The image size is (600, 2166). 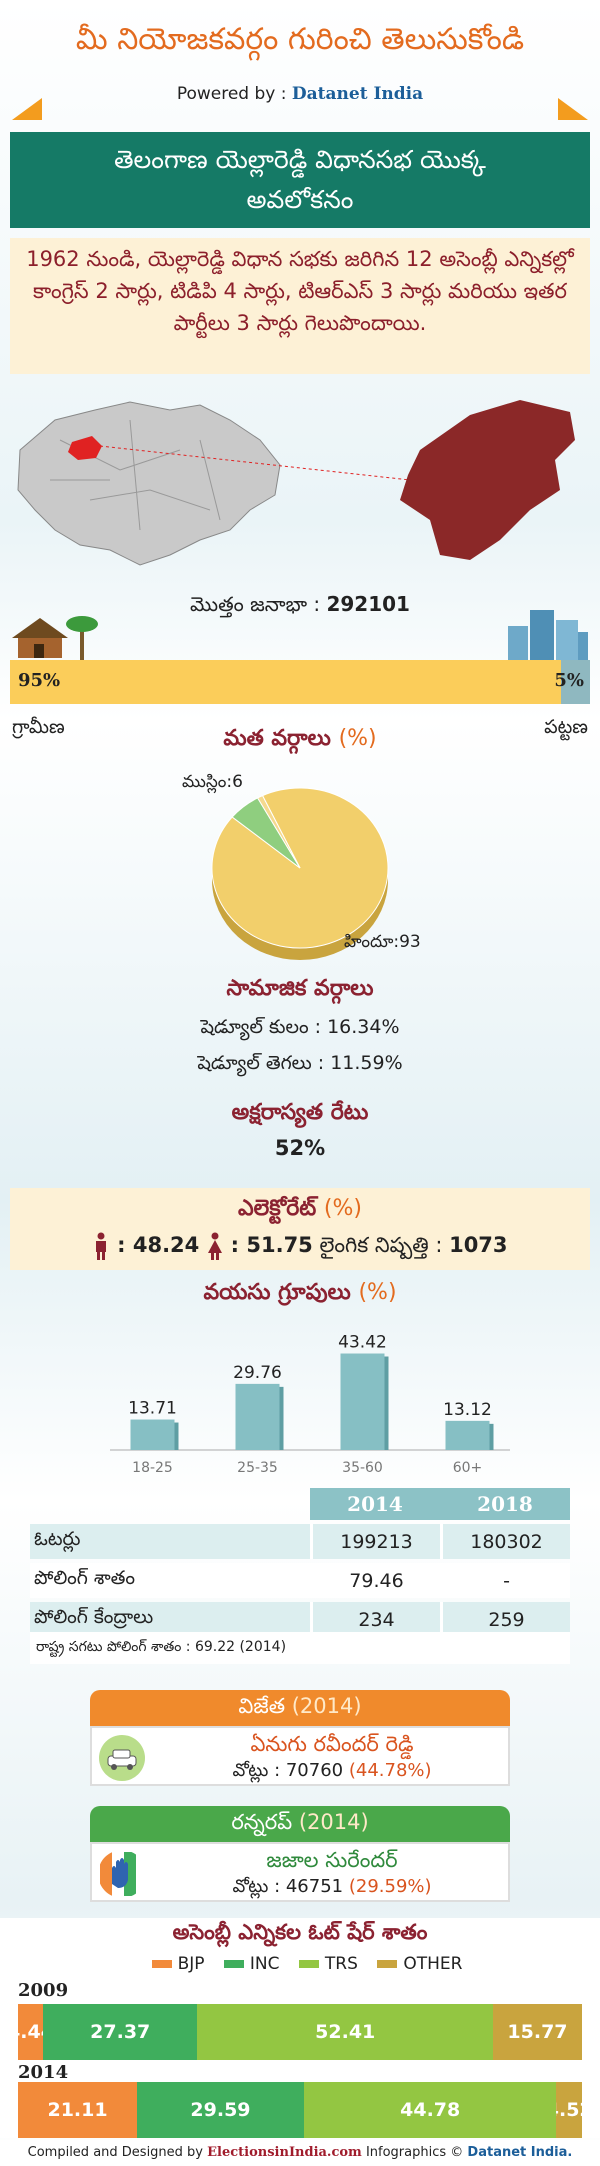 I want to click on powered-by: Powered by : Datanet India, so click(x=300, y=94).